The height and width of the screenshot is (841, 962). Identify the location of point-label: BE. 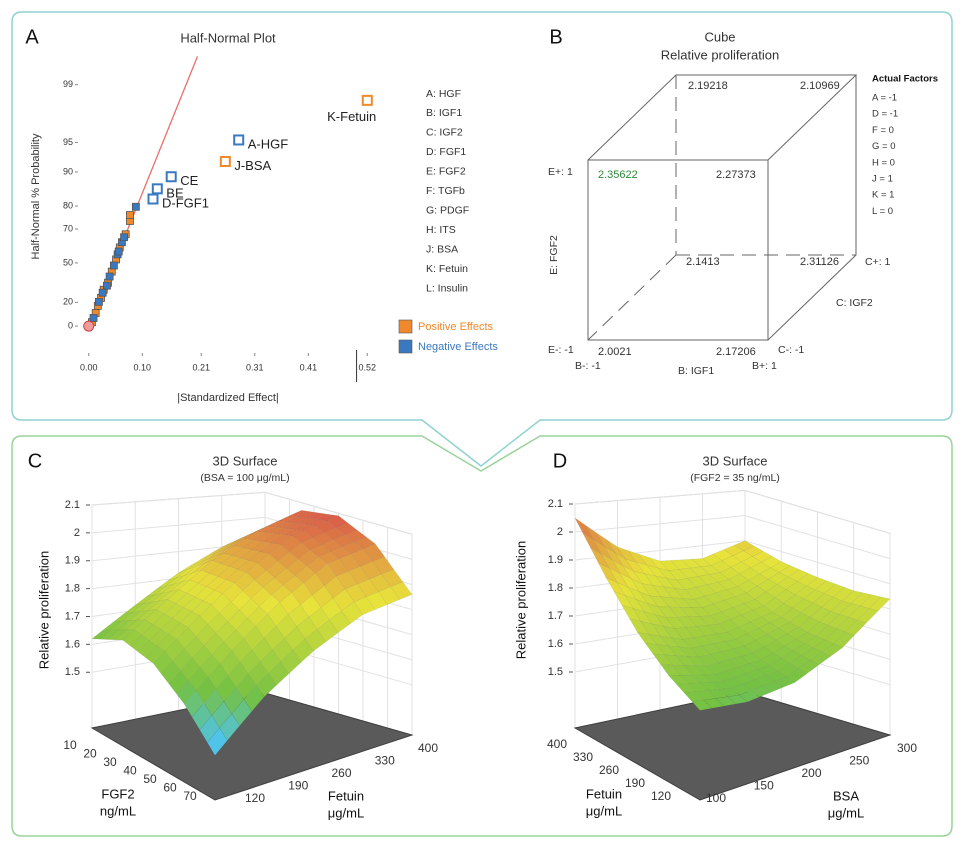
(175, 192).